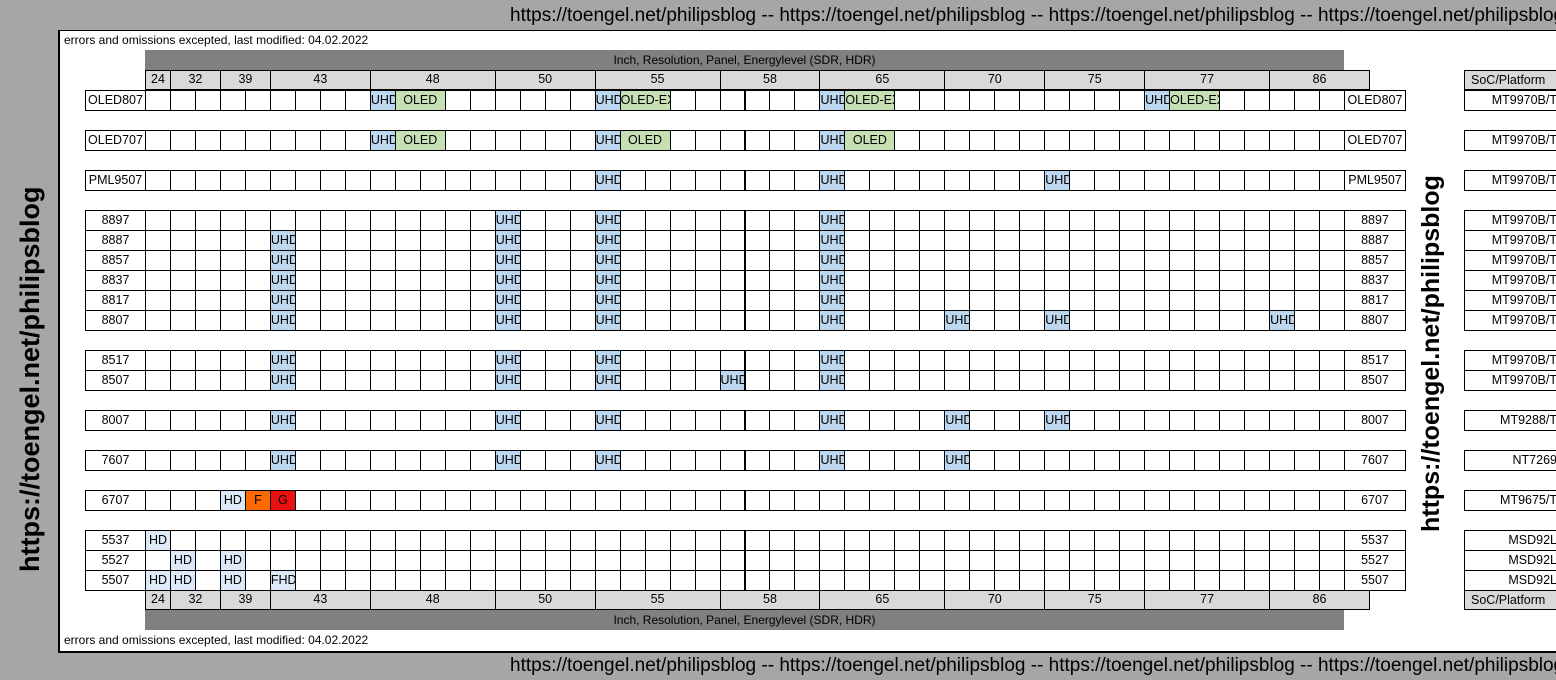 This screenshot has height=680, width=1556. Describe the element at coordinates (1510, 560) in the screenshot. I see `soc-value: MSD92L` at that location.